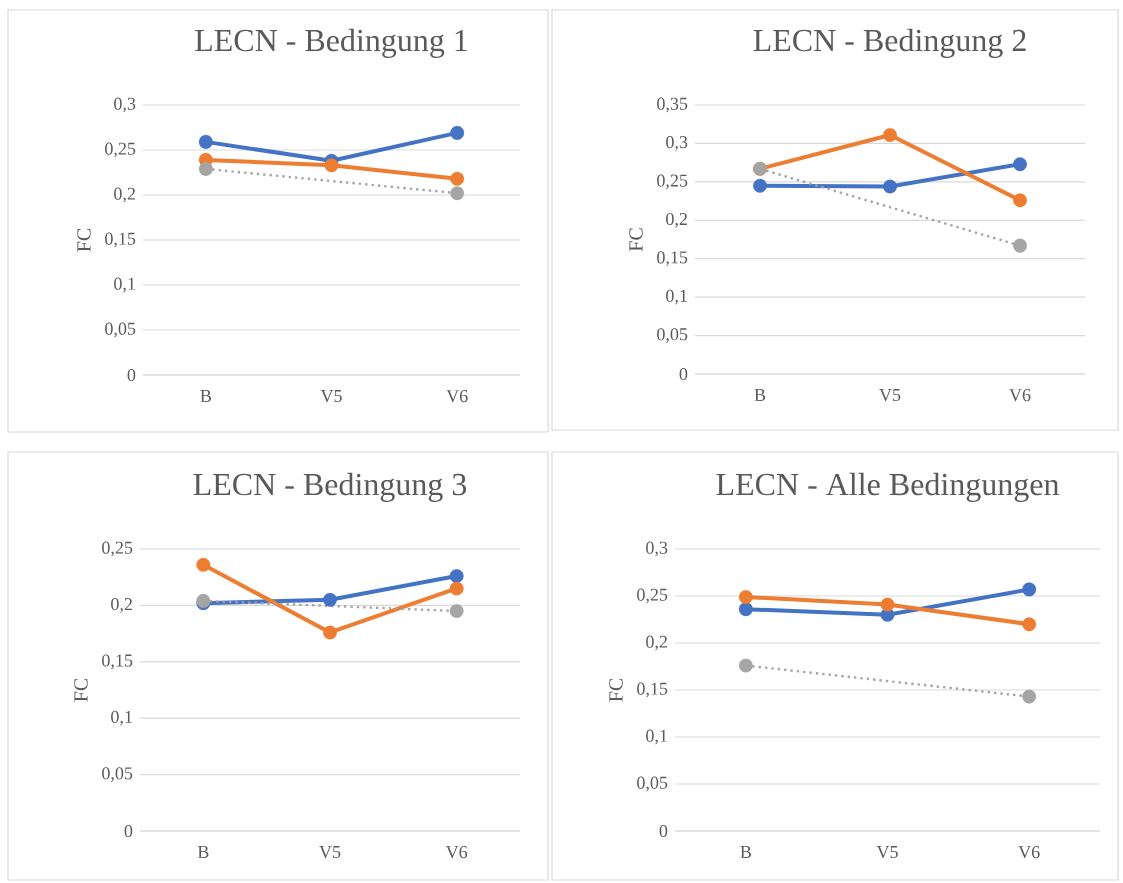 The image size is (1123, 883). I want to click on chart-title: LECN - Bedingung 3, so click(330, 487).